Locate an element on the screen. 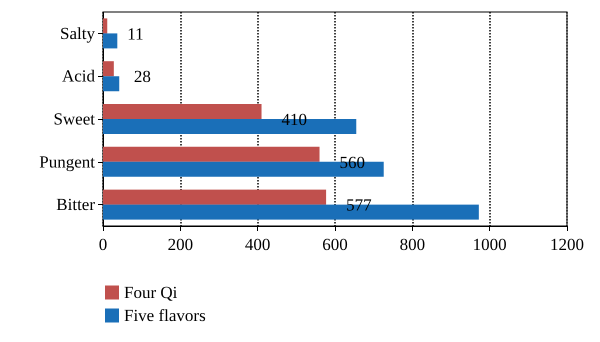 Image resolution: width=600 pixels, height=342 pixels. x-tick-label: 200 is located at coordinates (181, 244).